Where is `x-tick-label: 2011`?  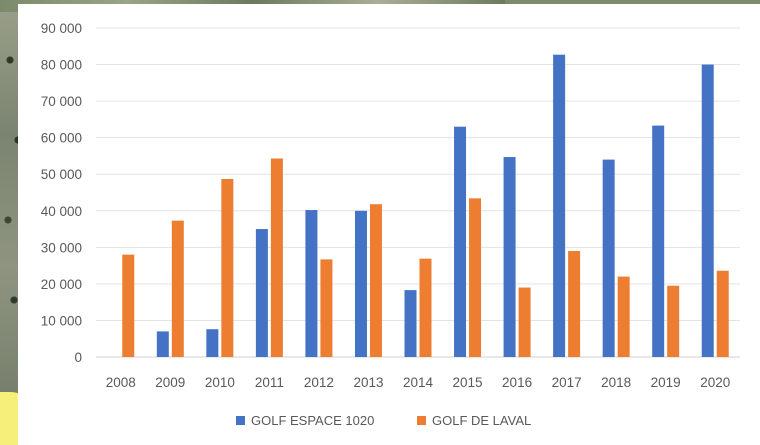 x-tick-label: 2011 is located at coordinates (269, 382).